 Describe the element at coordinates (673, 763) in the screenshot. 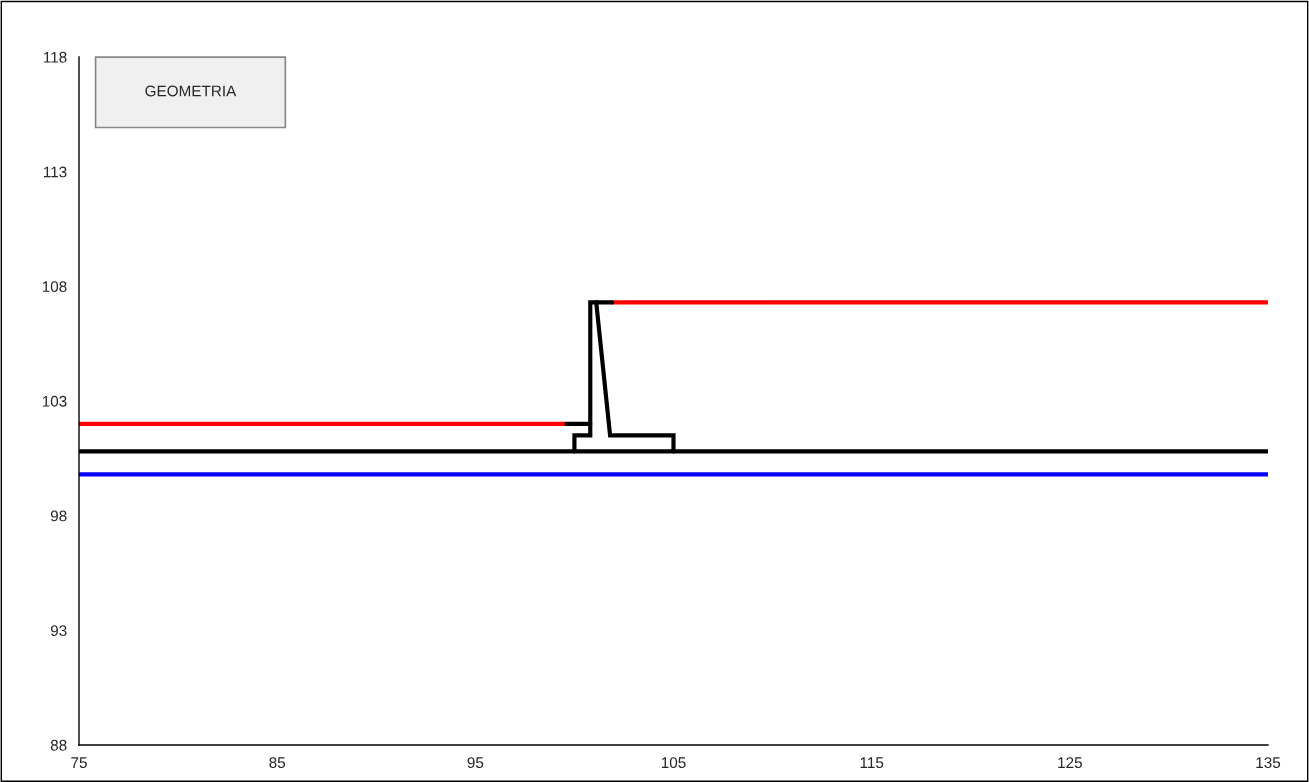

I see `x-tick-label: 105` at that location.